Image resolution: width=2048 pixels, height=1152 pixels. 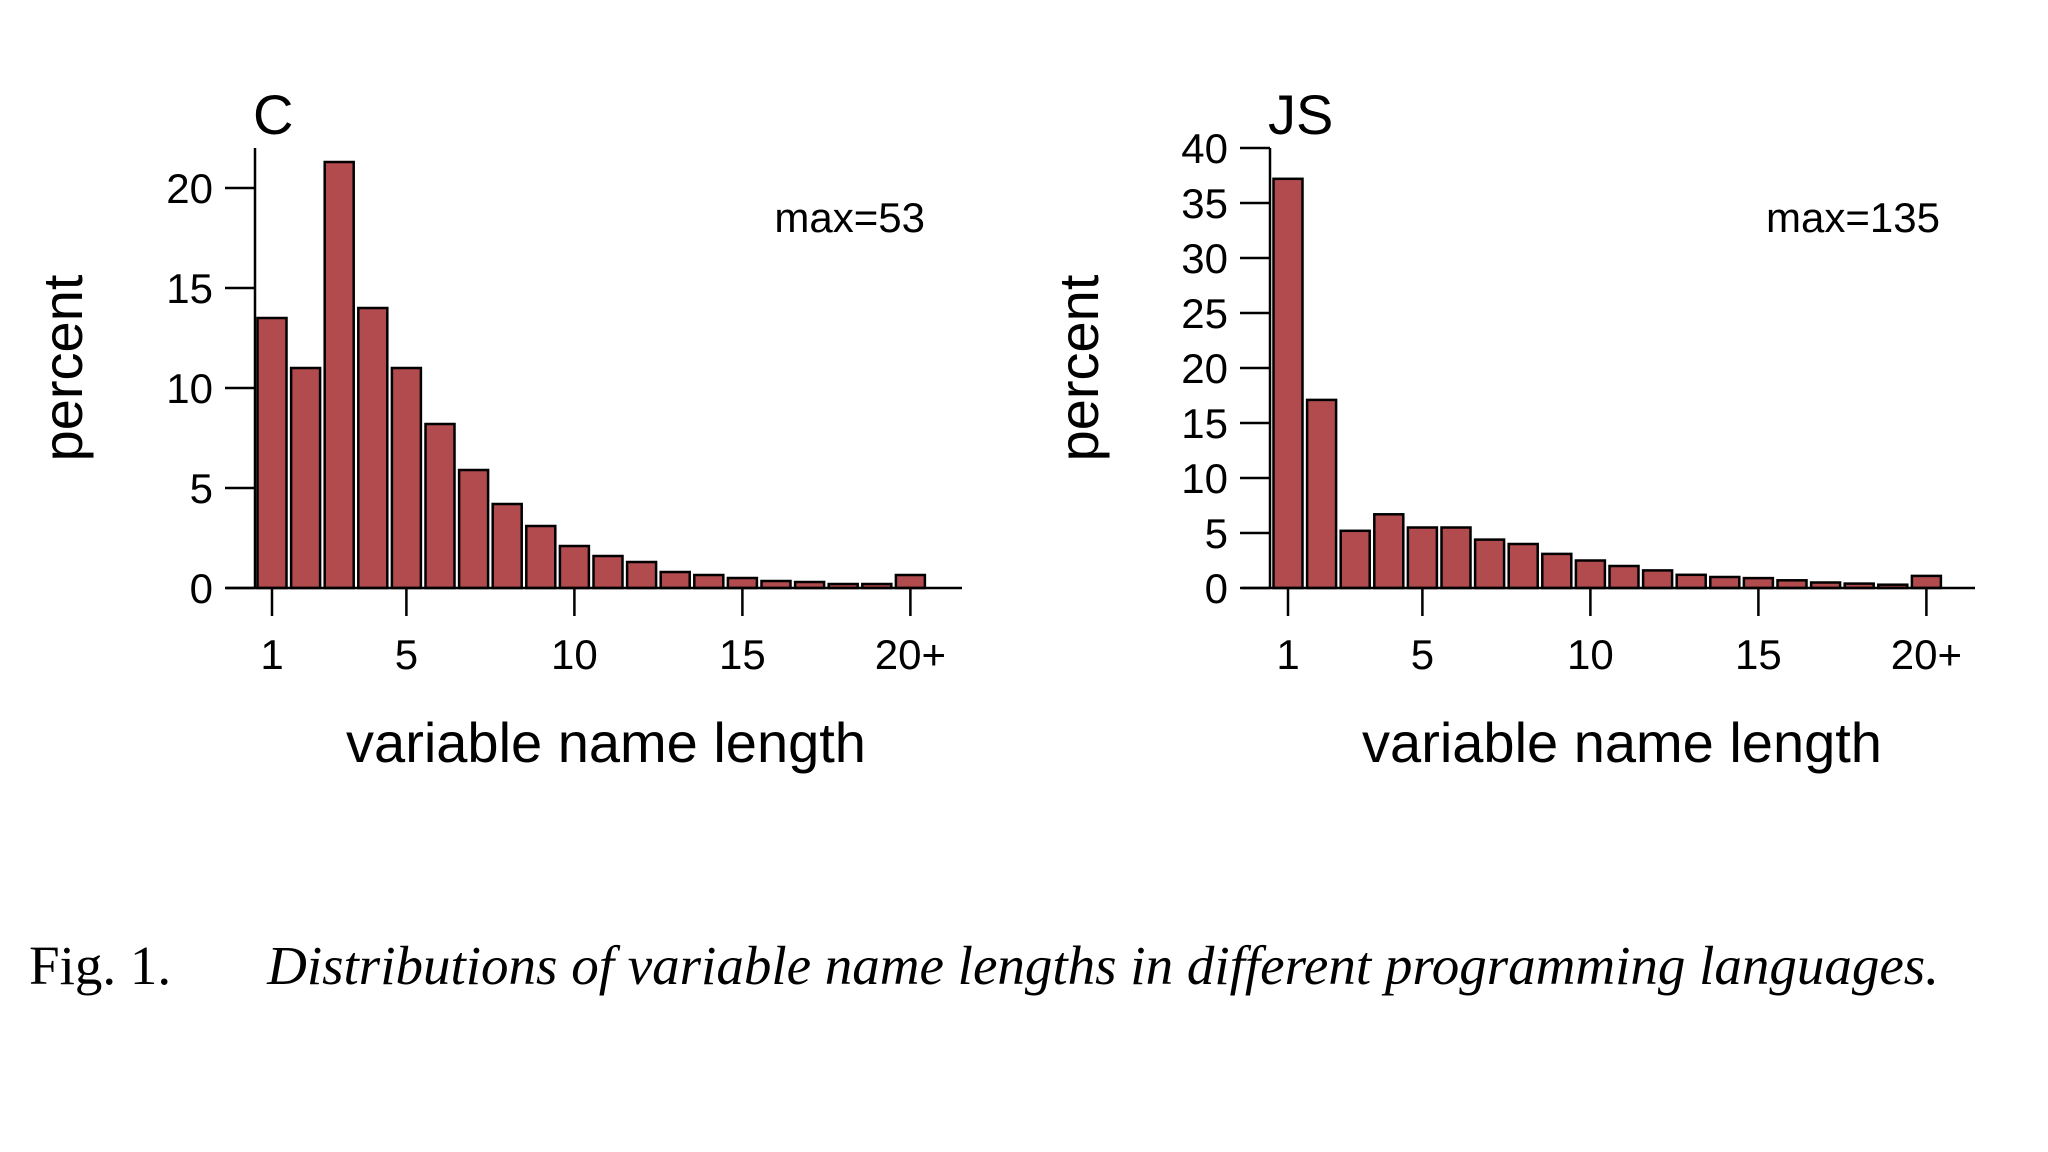 What do you see at coordinates (273, 114) in the screenshot?
I see `panel-title: C` at bounding box center [273, 114].